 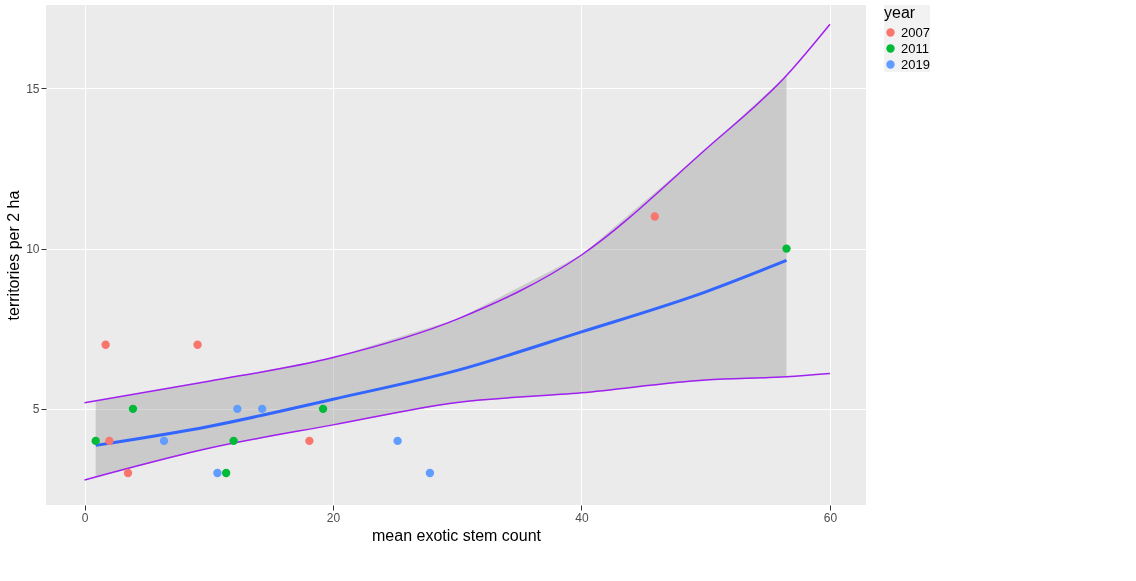 What do you see at coordinates (915, 48) in the screenshot?
I see `legend-label: 2011` at bounding box center [915, 48].